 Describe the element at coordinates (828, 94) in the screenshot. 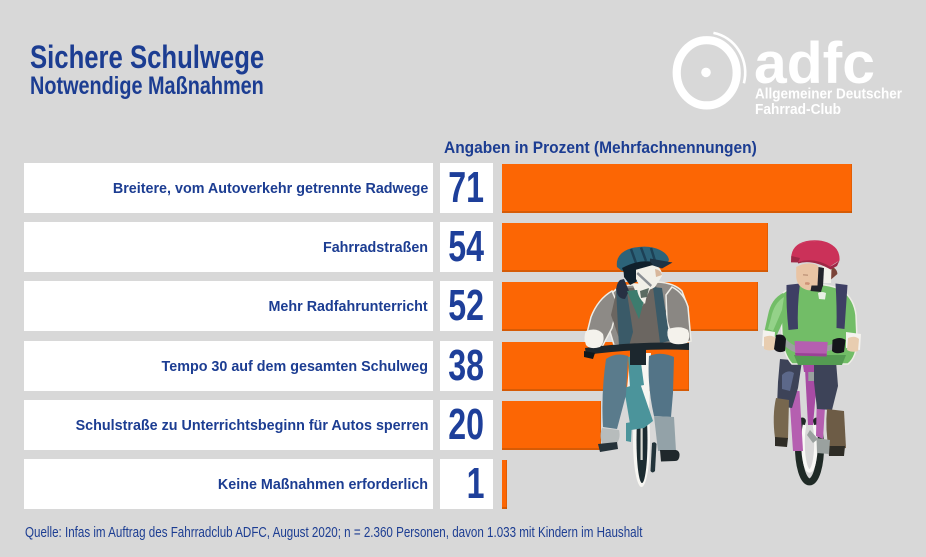

I see `svg-text: Allgemeiner Deutscher` at that location.